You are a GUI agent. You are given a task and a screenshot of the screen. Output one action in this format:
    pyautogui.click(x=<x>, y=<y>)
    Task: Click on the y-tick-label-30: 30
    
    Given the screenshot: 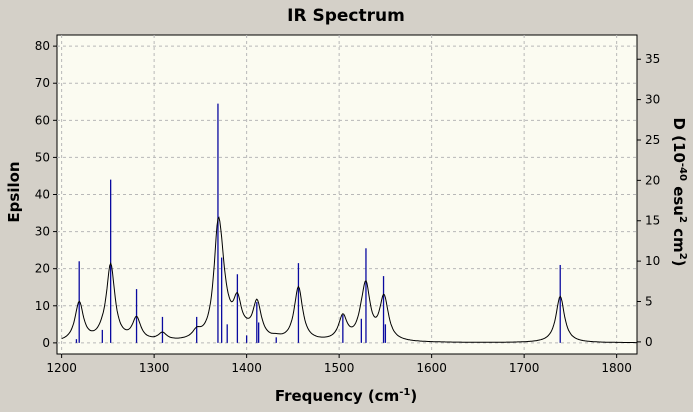 What is the action you would take?
    pyautogui.click(x=42, y=232)
    